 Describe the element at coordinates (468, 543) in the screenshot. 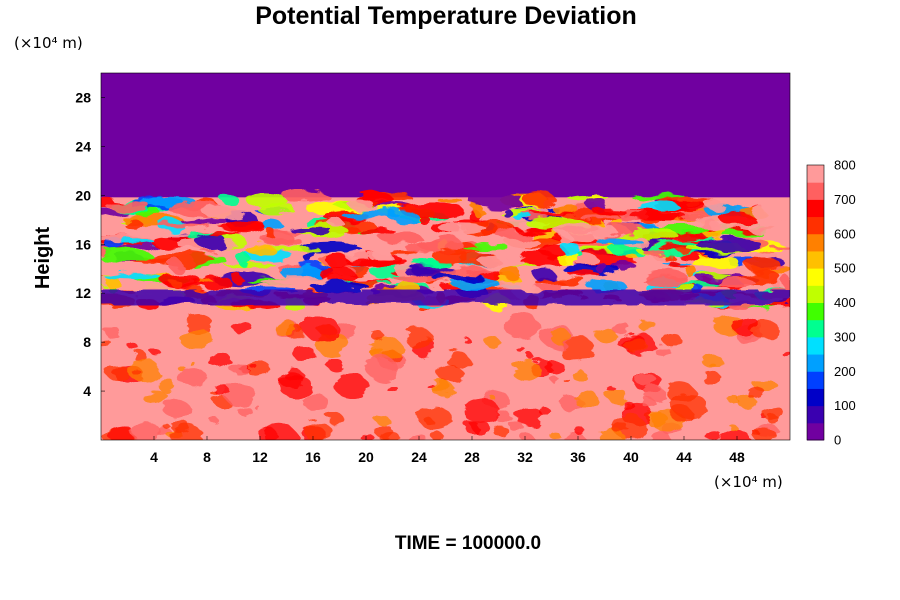

I see `time-label: TIME = 100000.0` at that location.